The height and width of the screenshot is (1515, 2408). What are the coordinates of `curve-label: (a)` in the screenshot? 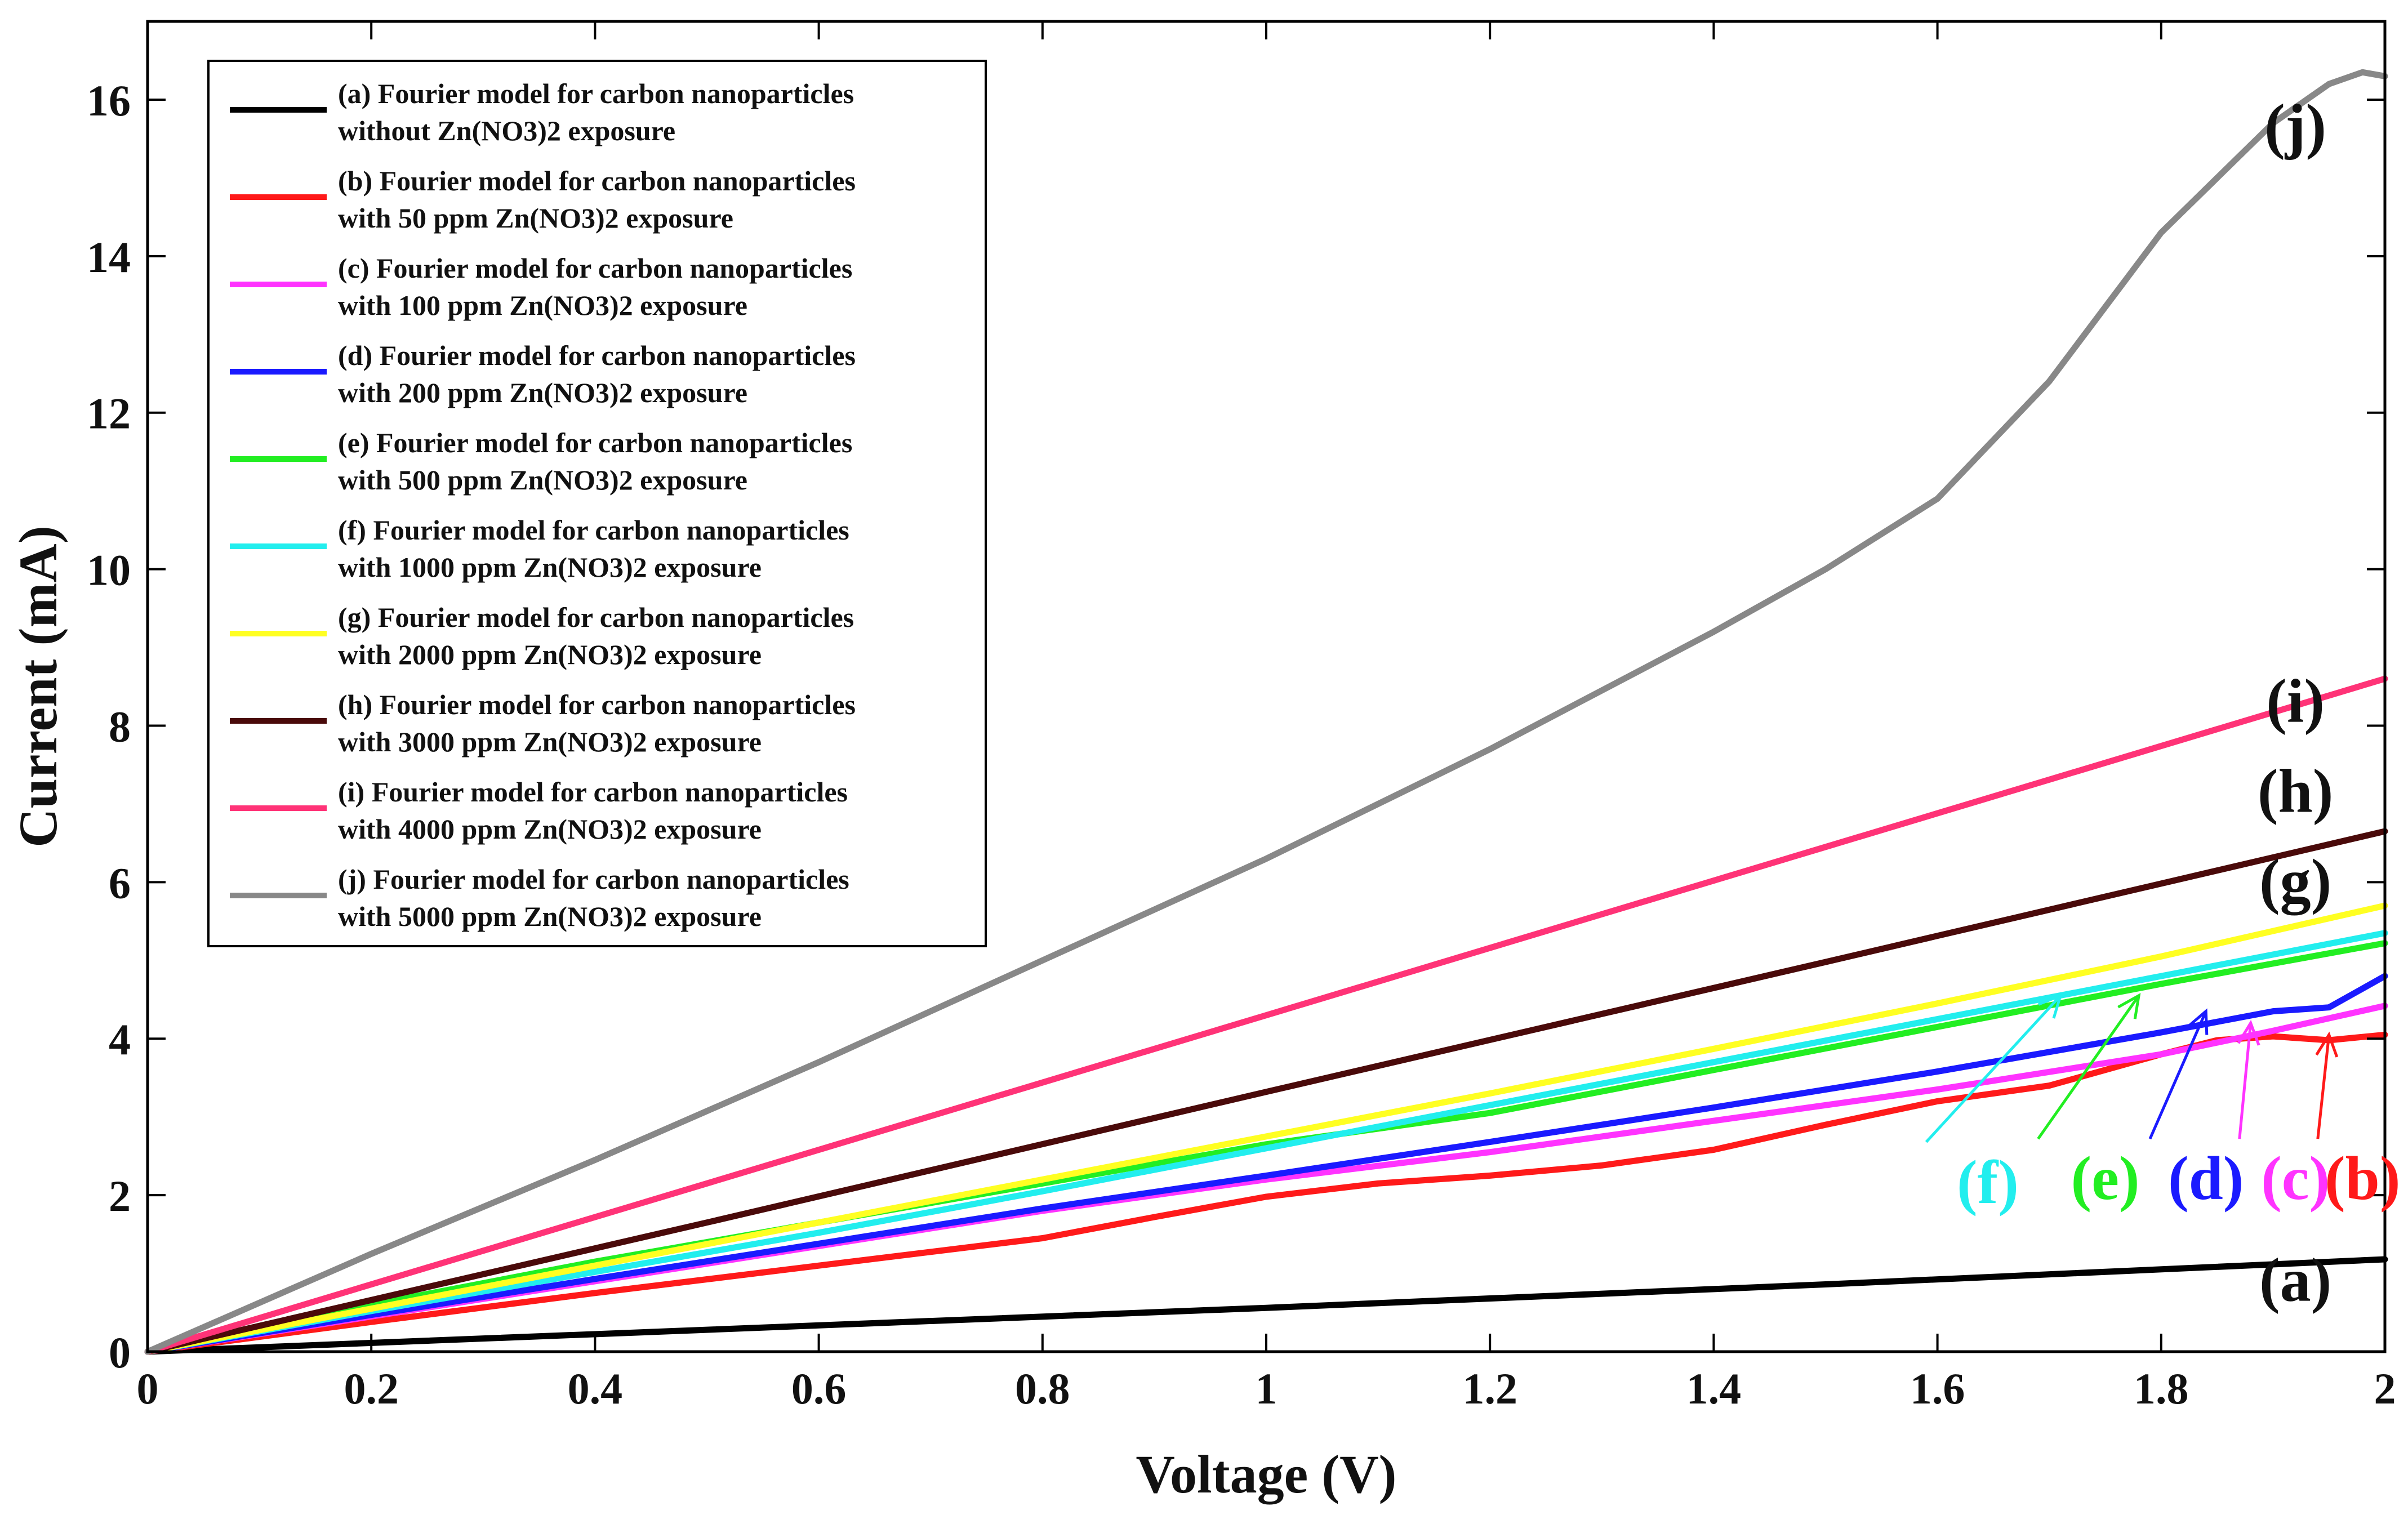 It's located at (2295, 1280).